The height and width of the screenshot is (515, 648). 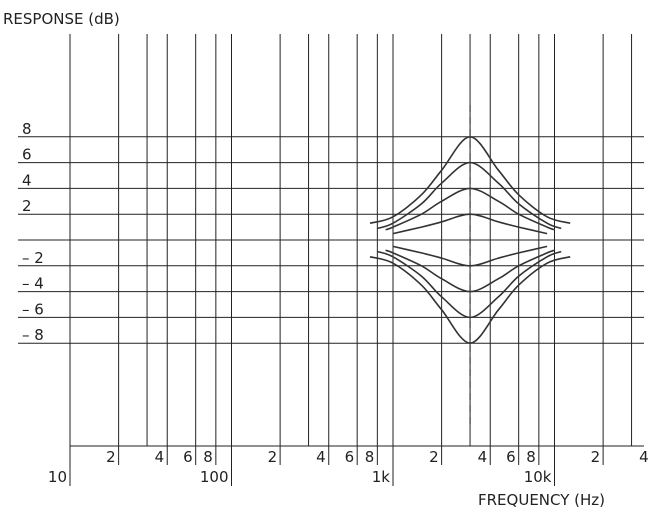 What do you see at coordinates (27, 155) in the screenshot?
I see `y-tick-label: 6` at bounding box center [27, 155].